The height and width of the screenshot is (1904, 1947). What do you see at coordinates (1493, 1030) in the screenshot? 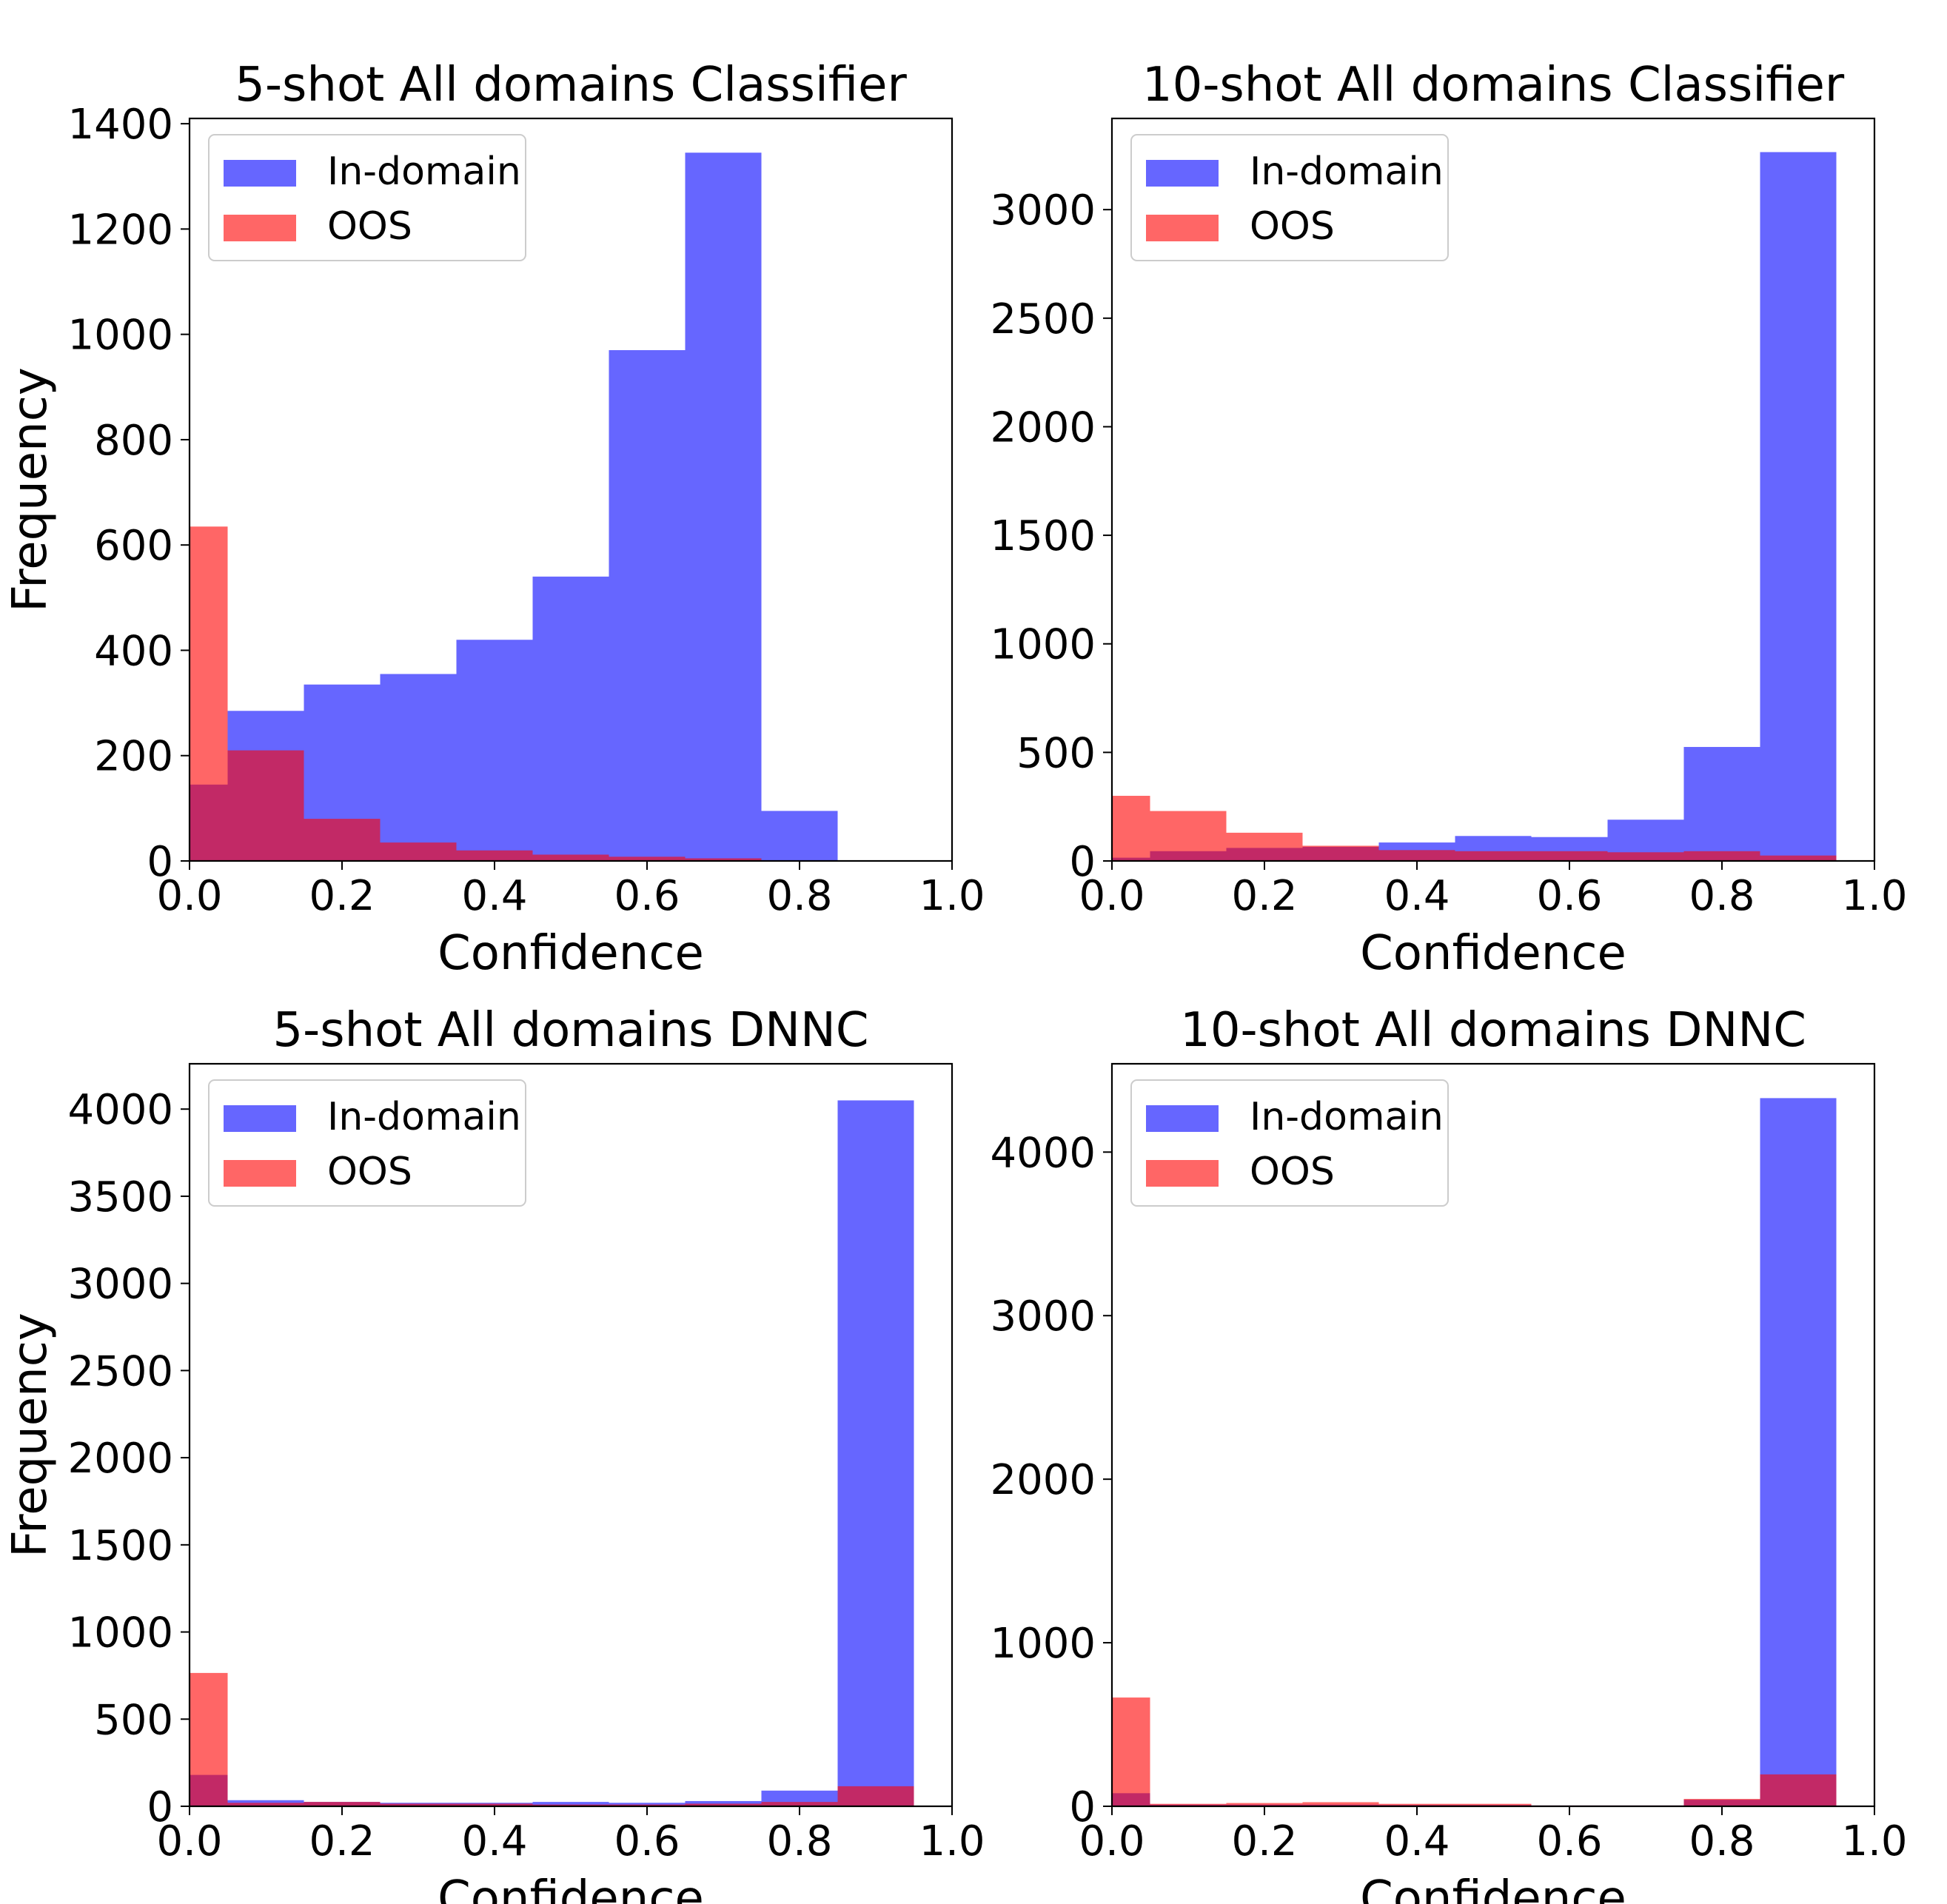
I see `chart-title: 10-shot All domains DNNC` at bounding box center [1493, 1030].